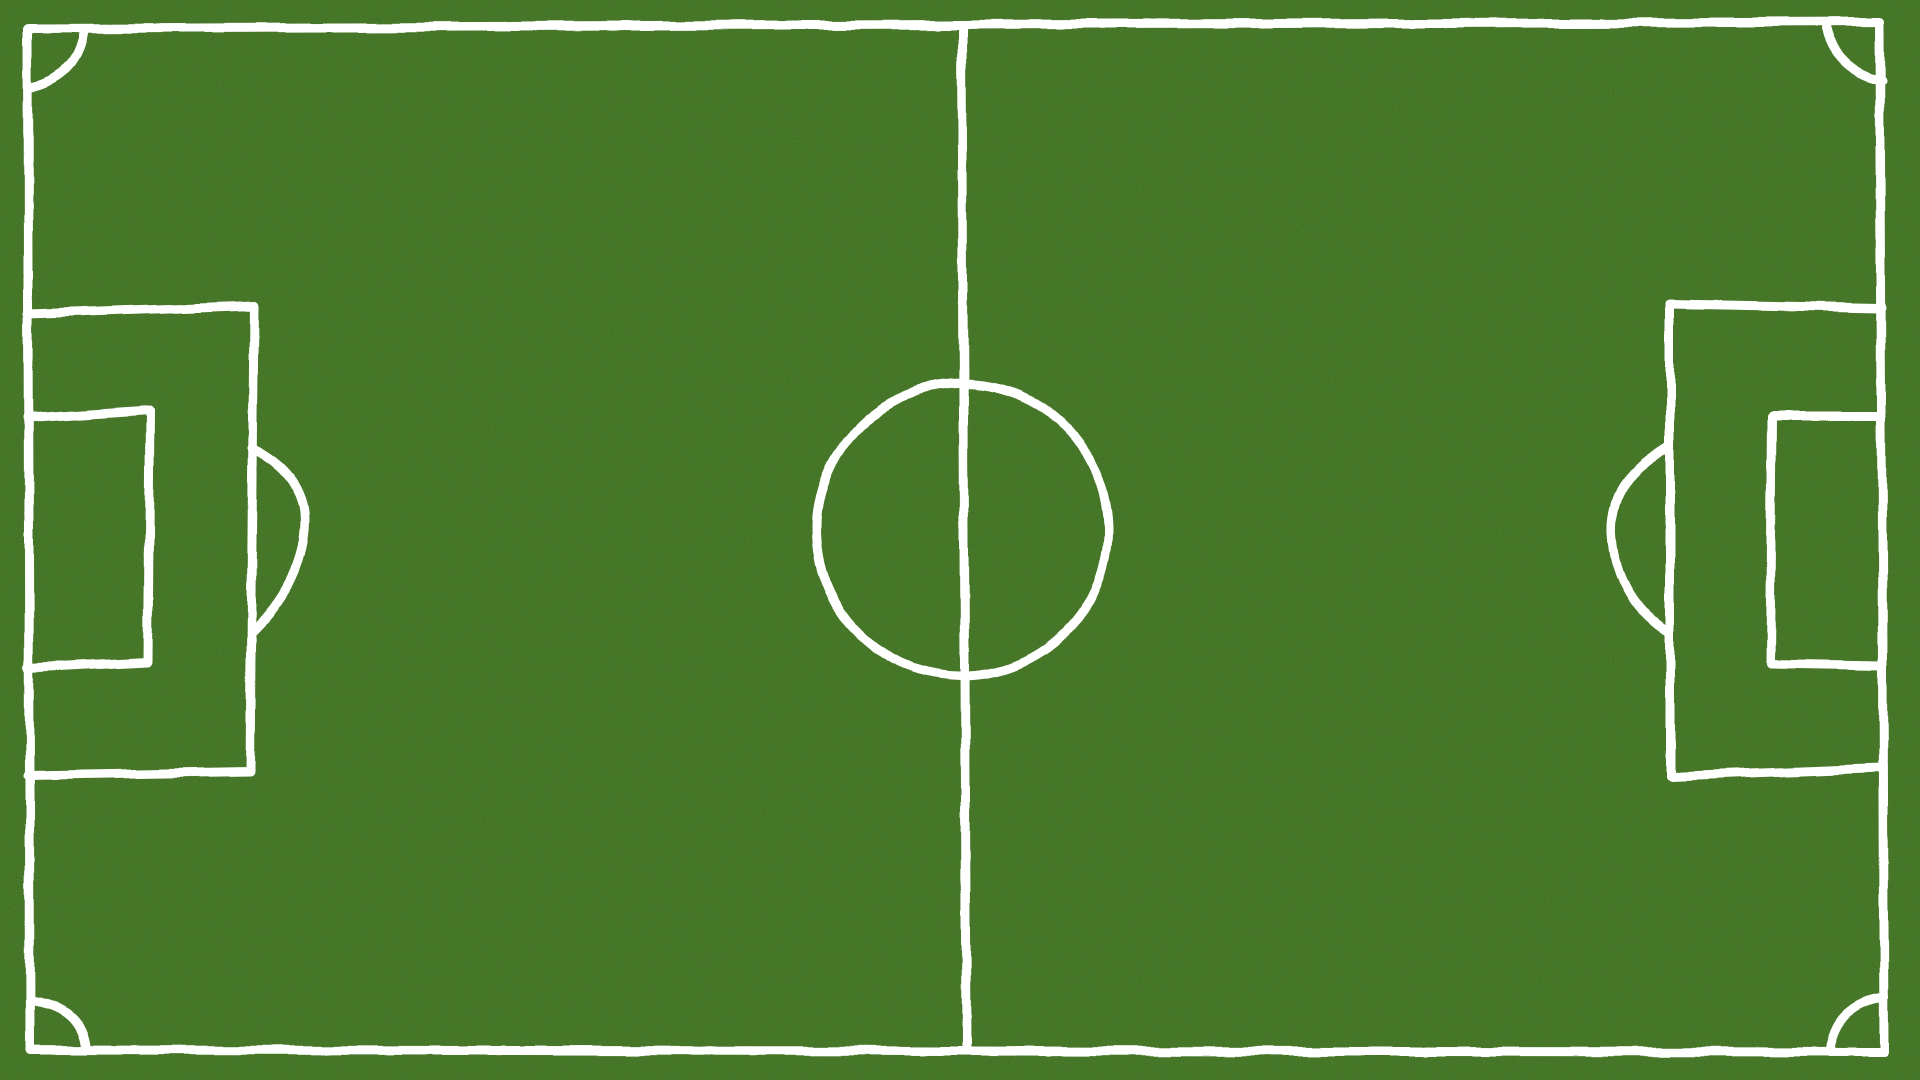 The height and width of the screenshot is (1080, 1920). I want to click on corner-arc-bottom-right, so click(1857, 1025).